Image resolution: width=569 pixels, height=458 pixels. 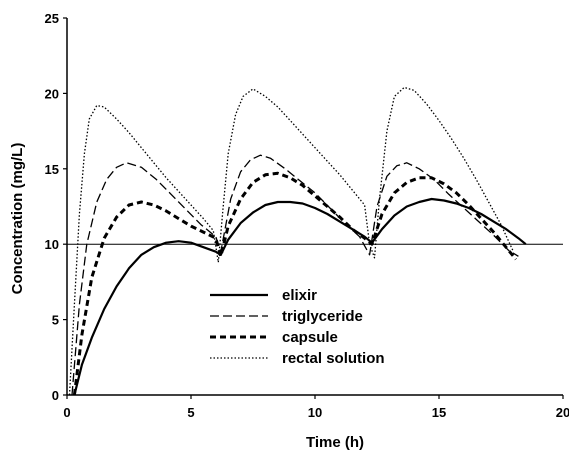 I want to click on x-tick-label: 10, so click(x=315, y=412).